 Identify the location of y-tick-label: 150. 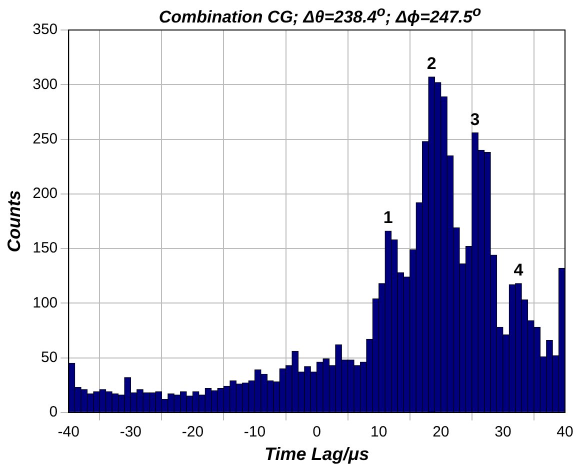
(45, 248).